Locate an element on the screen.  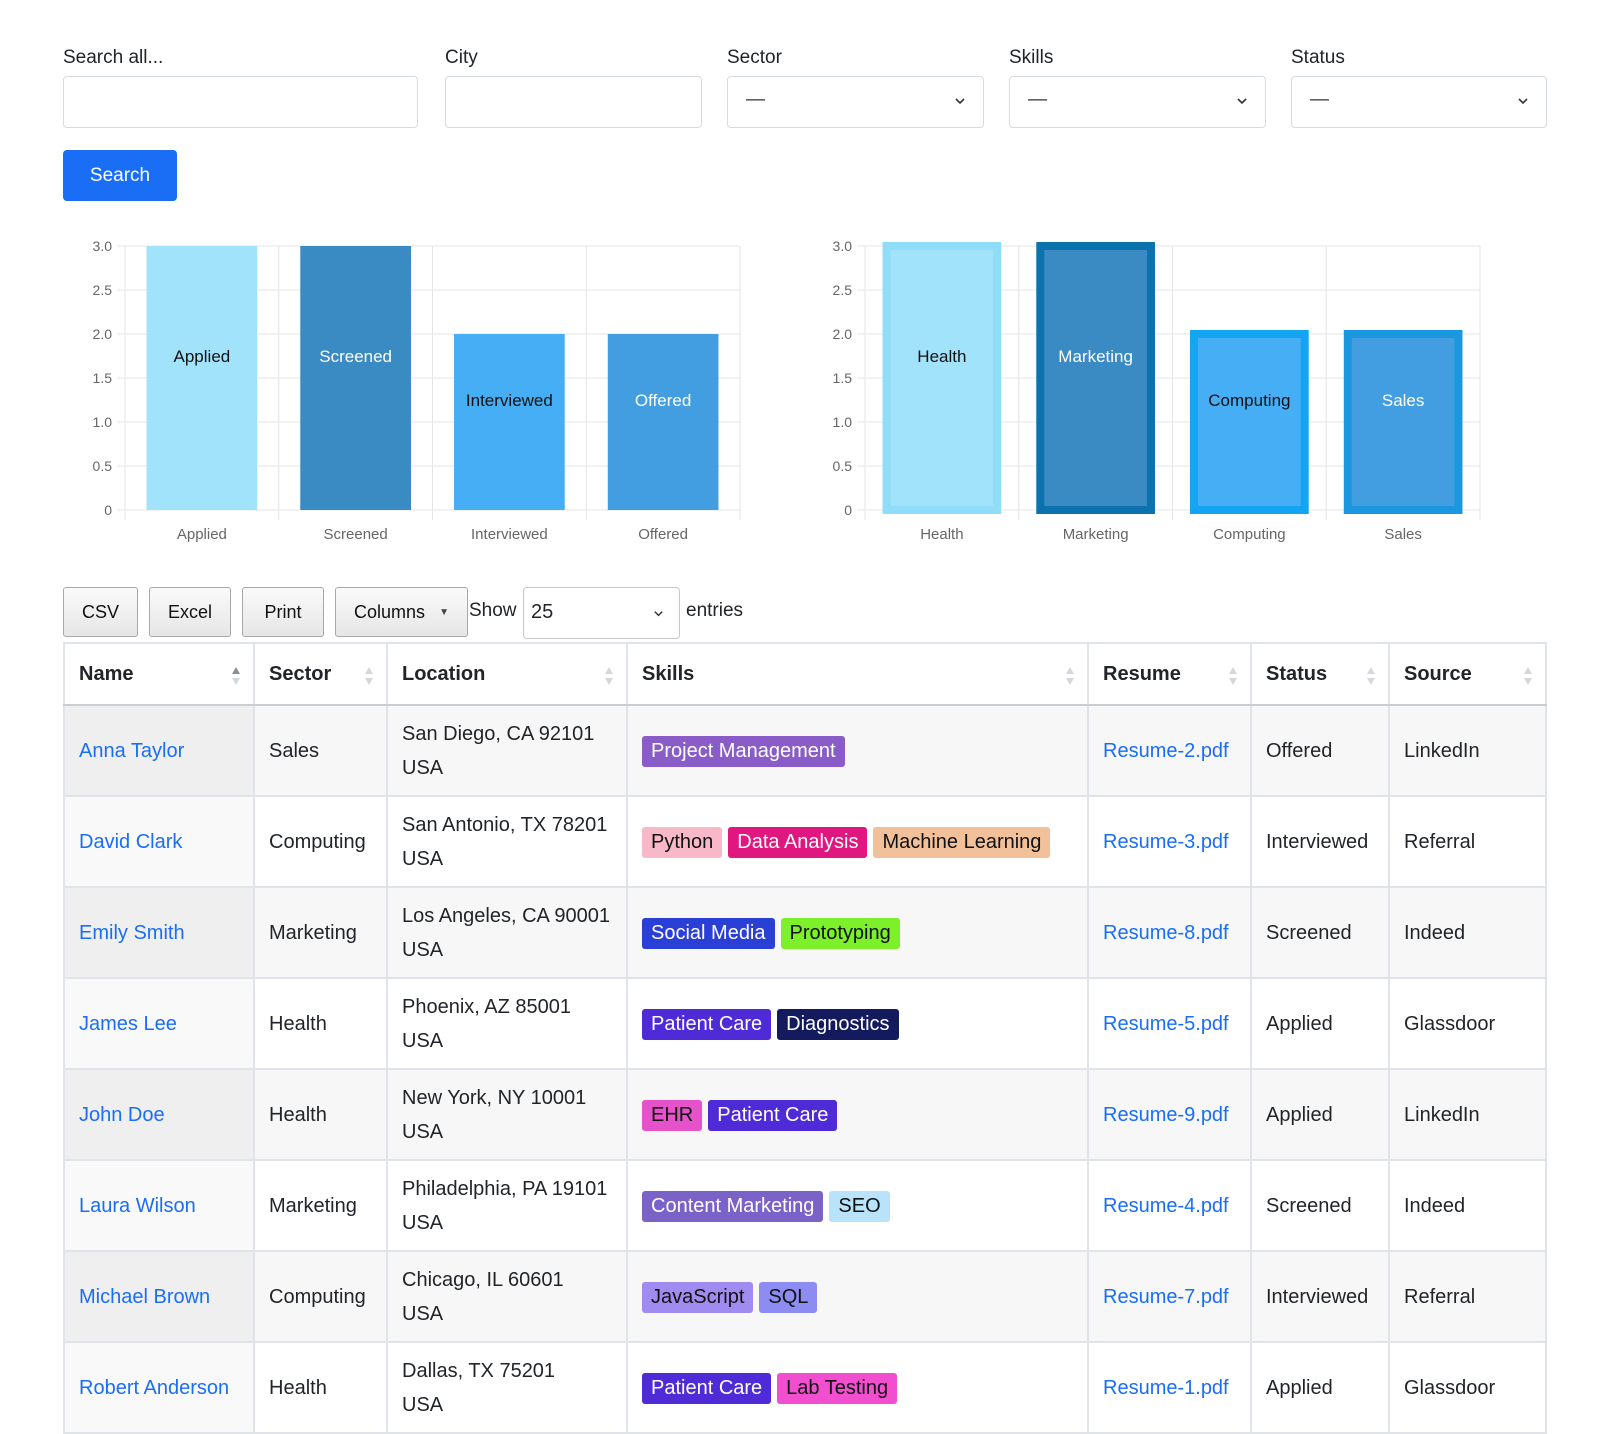
sector-cell: Computing is located at coordinates (320, 841).